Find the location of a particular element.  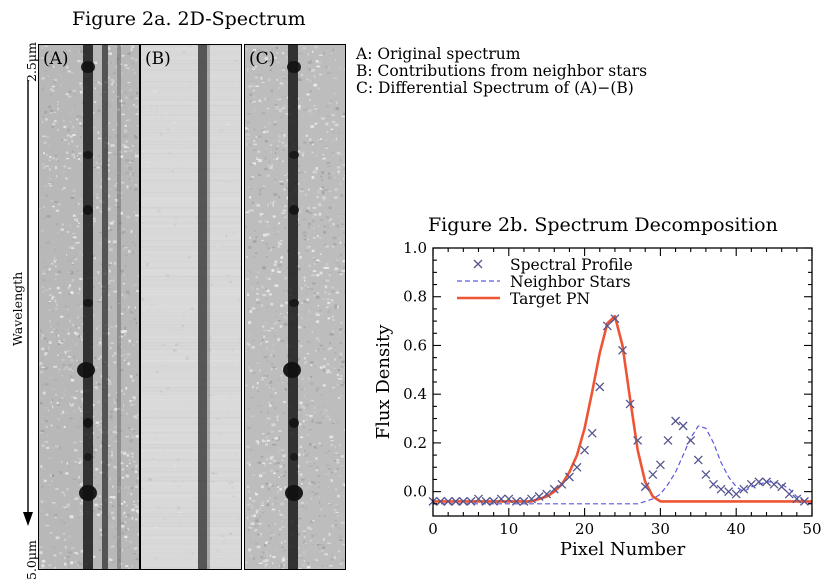

y-tick-label: 0.4 is located at coordinates (415, 394).